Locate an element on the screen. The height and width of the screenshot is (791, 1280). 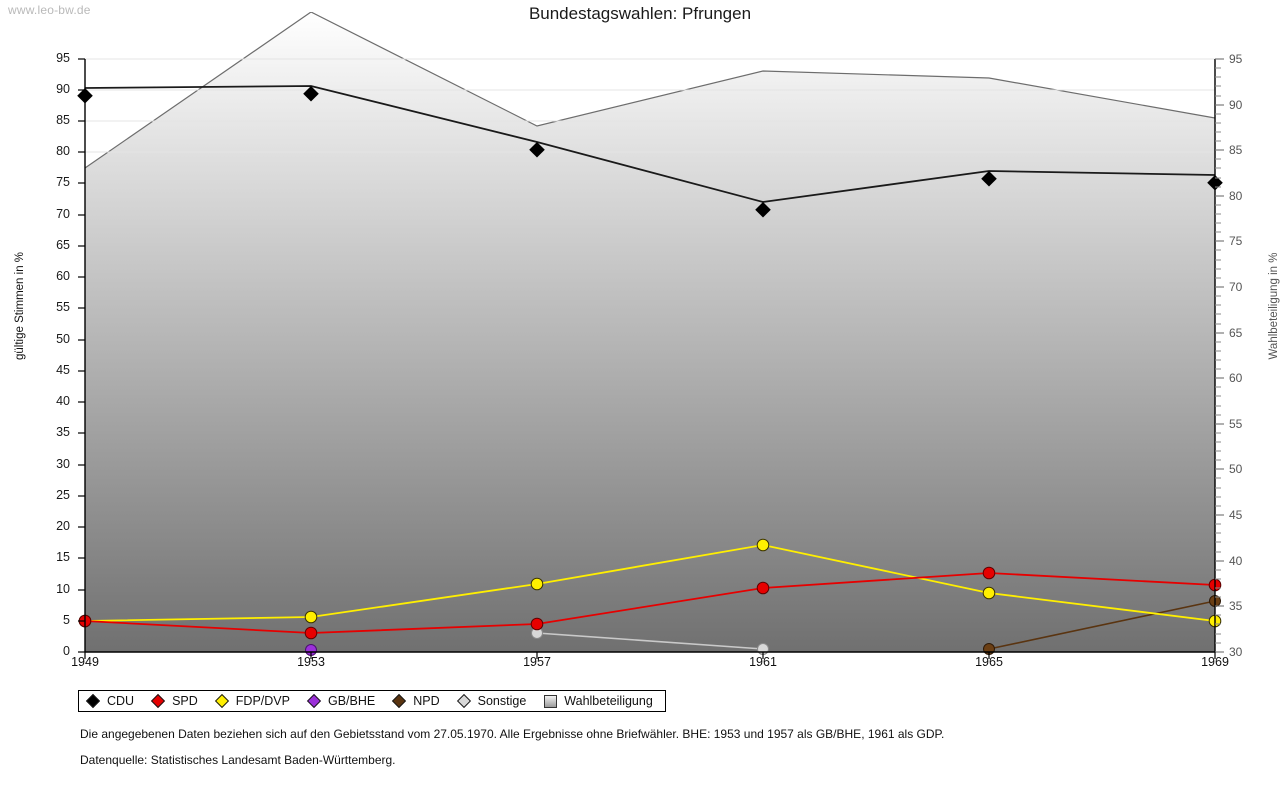
right-tick-label: 70 is located at coordinates (1236, 287).